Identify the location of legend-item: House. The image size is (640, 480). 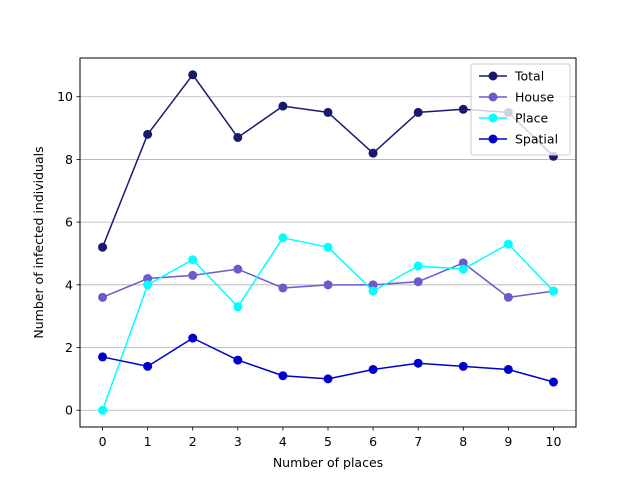
(516, 97).